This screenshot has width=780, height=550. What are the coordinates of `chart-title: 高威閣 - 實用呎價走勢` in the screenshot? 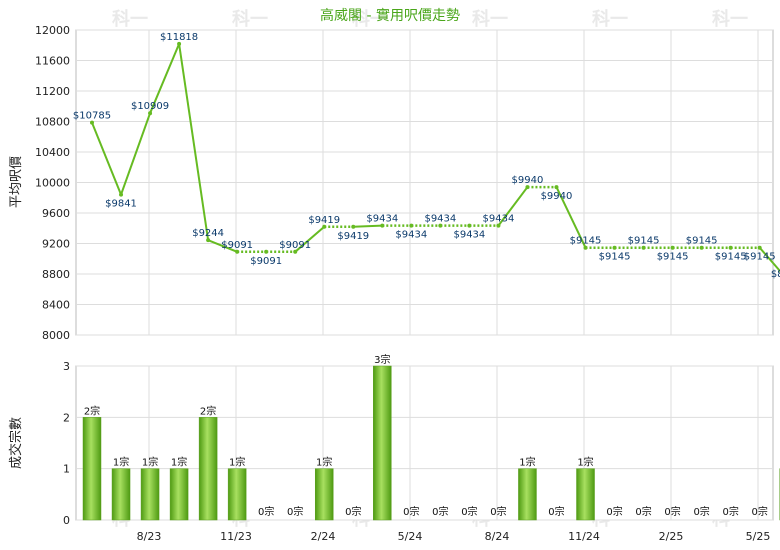 It's located at (390, 15).